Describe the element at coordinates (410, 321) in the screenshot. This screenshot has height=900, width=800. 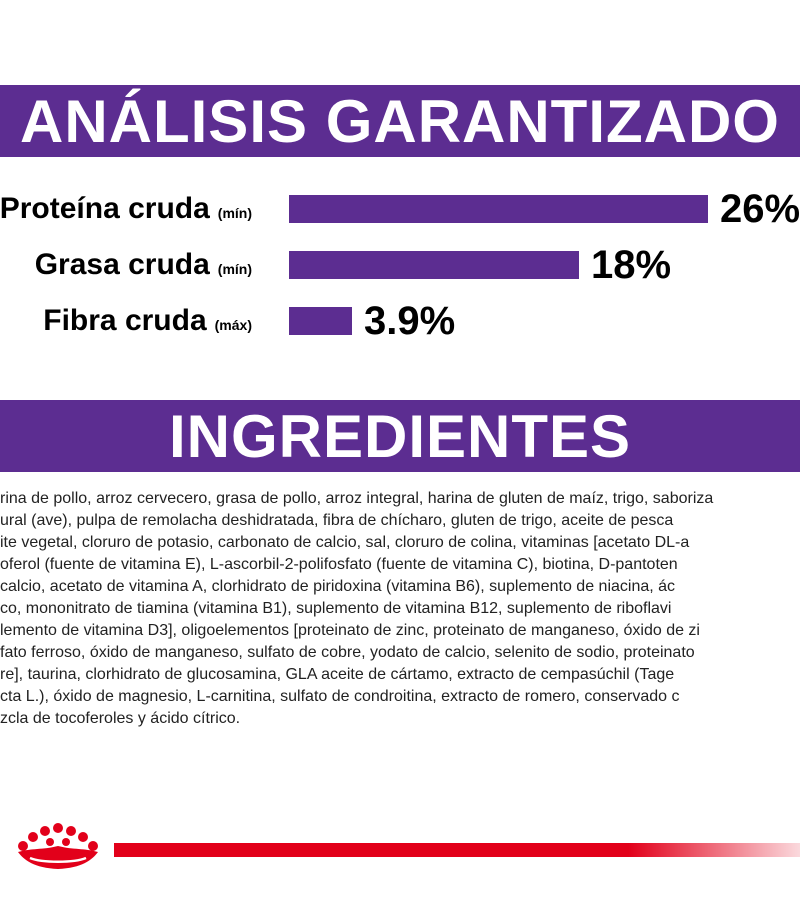
I see `analysis-value: 3.9%` at that location.